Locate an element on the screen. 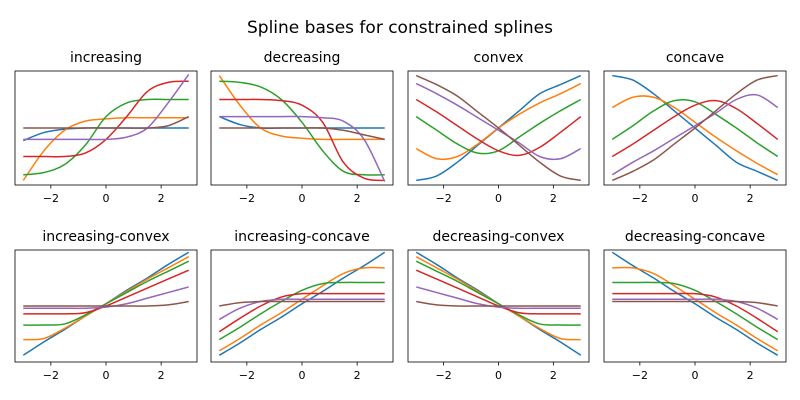  subplot-title: increasing-convex is located at coordinates (105, 237).